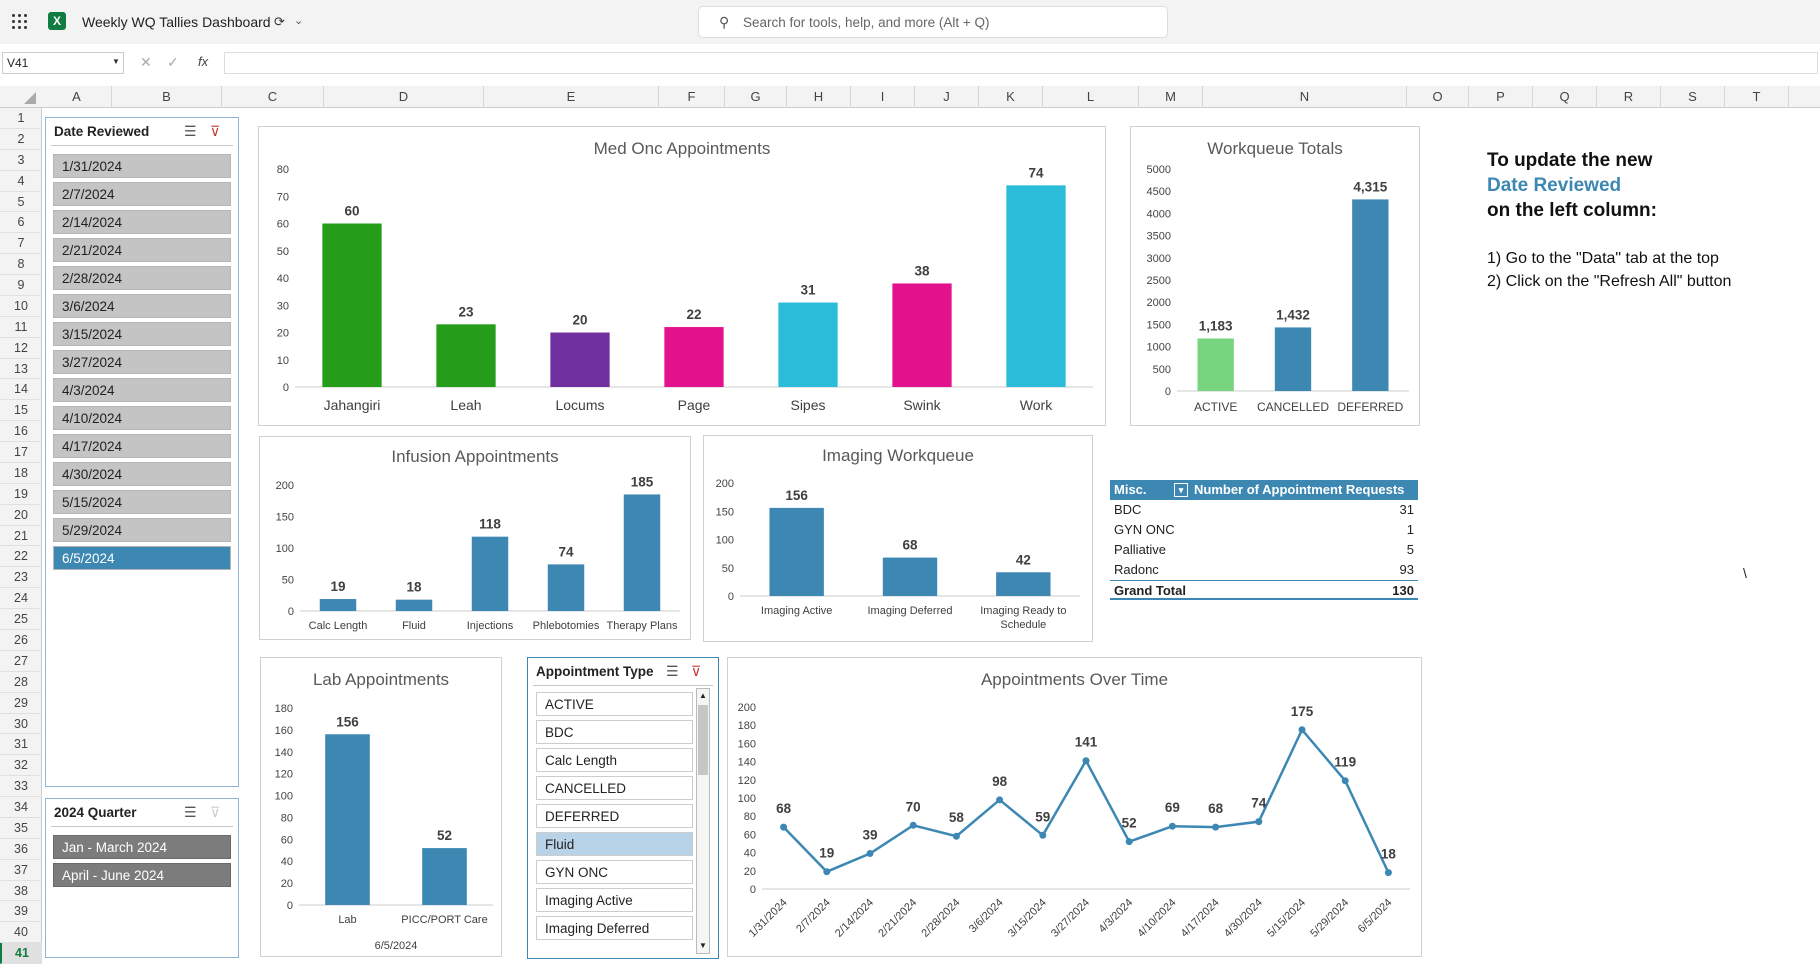  Describe the element at coordinates (21, 557) in the screenshot. I see `row-header-22: 22` at that location.